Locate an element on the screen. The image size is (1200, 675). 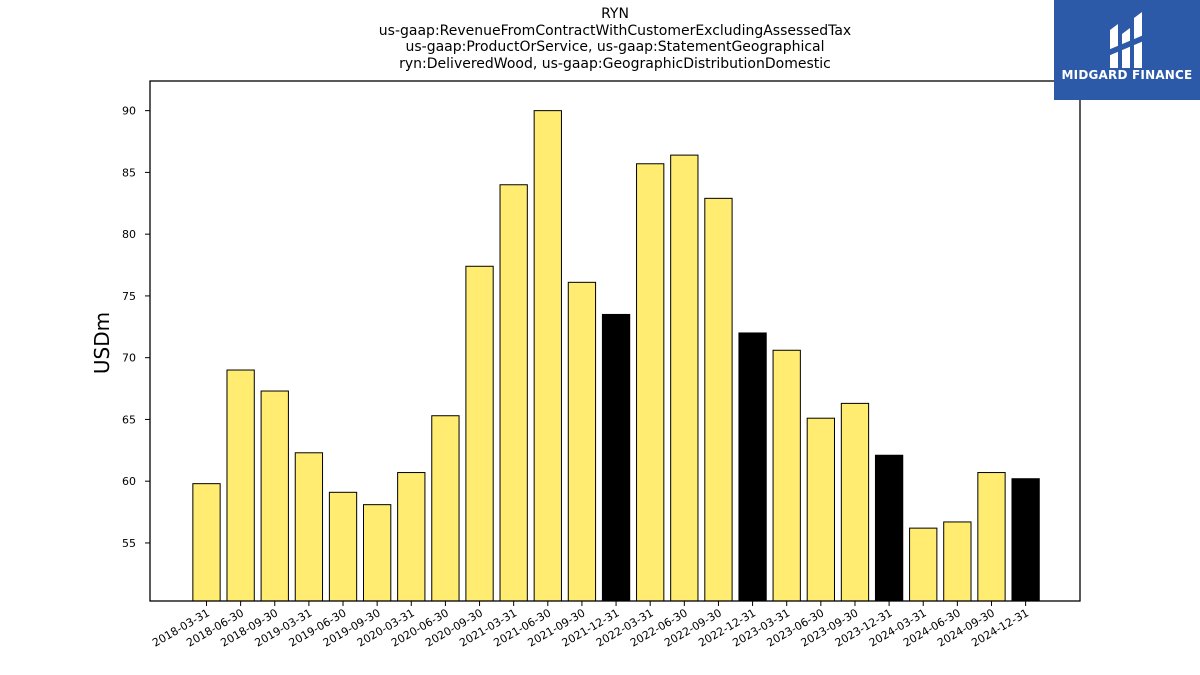
midgard-finance-logo: MIDGARD FINANCE is located at coordinates (1127, 50).